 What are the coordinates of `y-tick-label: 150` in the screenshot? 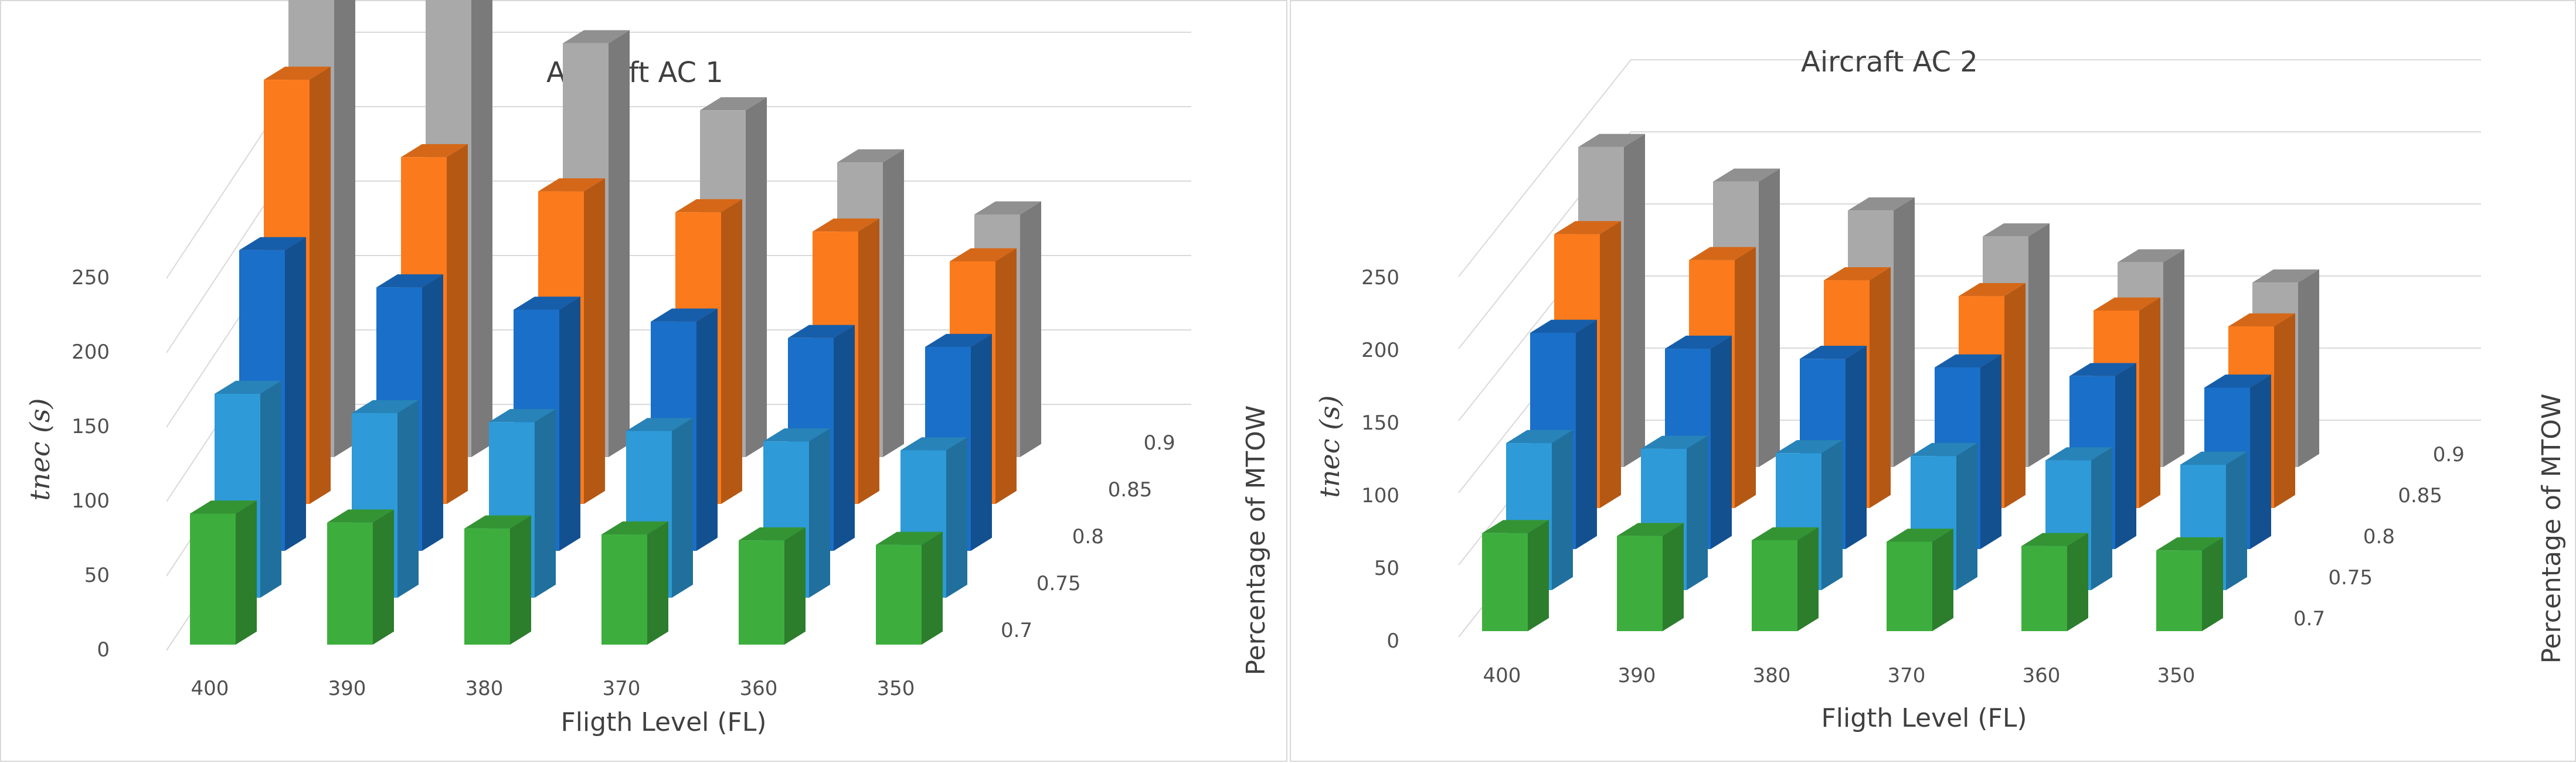 It's located at (91, 426).